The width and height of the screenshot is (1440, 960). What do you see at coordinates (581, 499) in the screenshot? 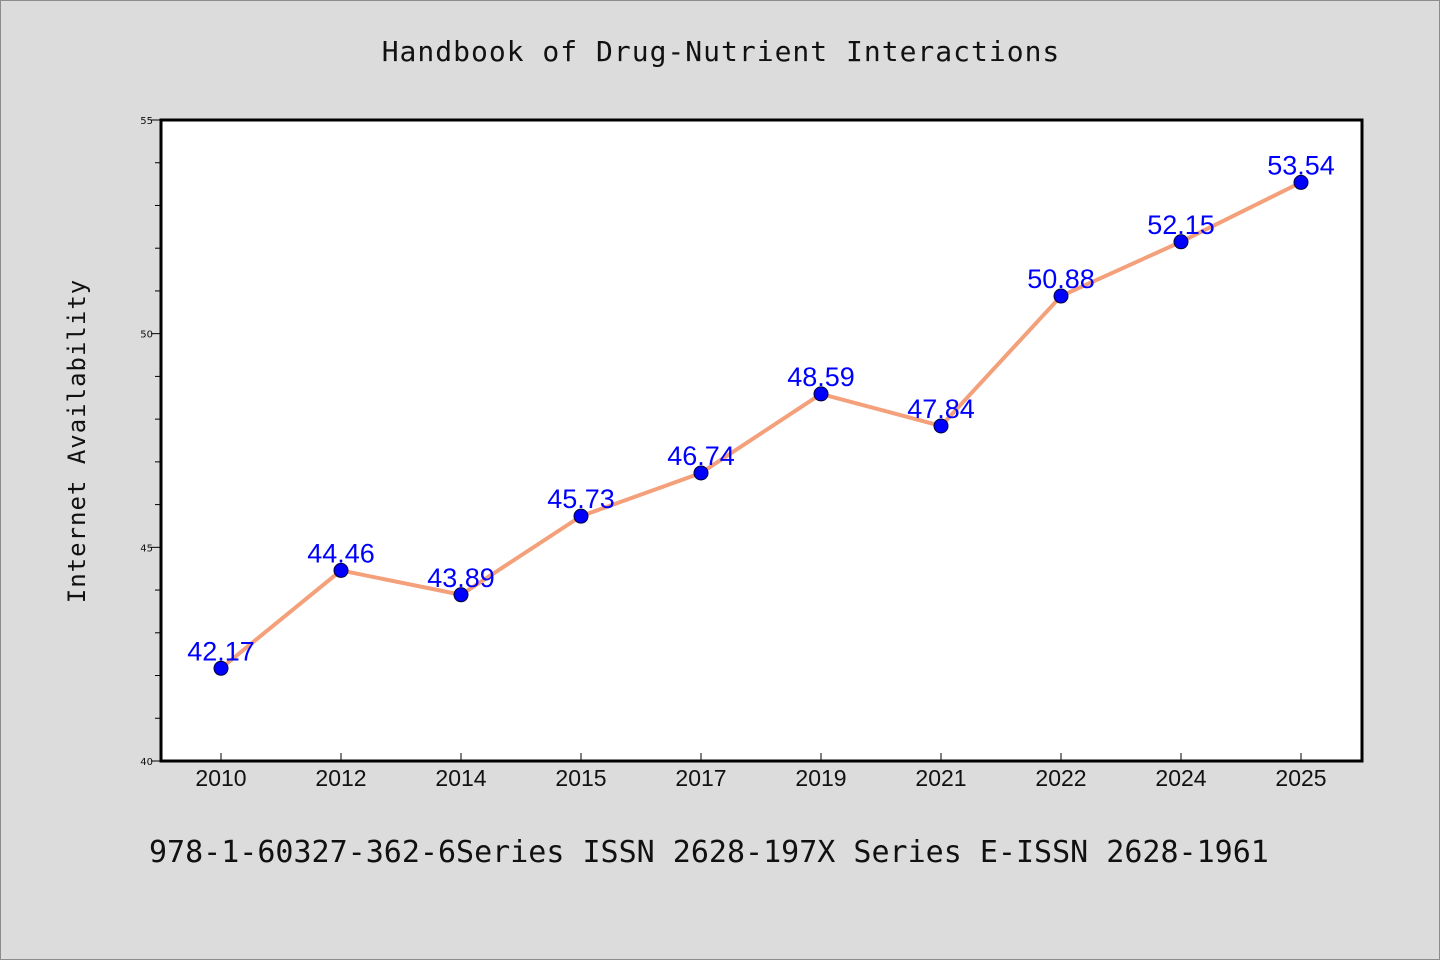
I see `data-label: 45.73` at bounding box center [581, 499].